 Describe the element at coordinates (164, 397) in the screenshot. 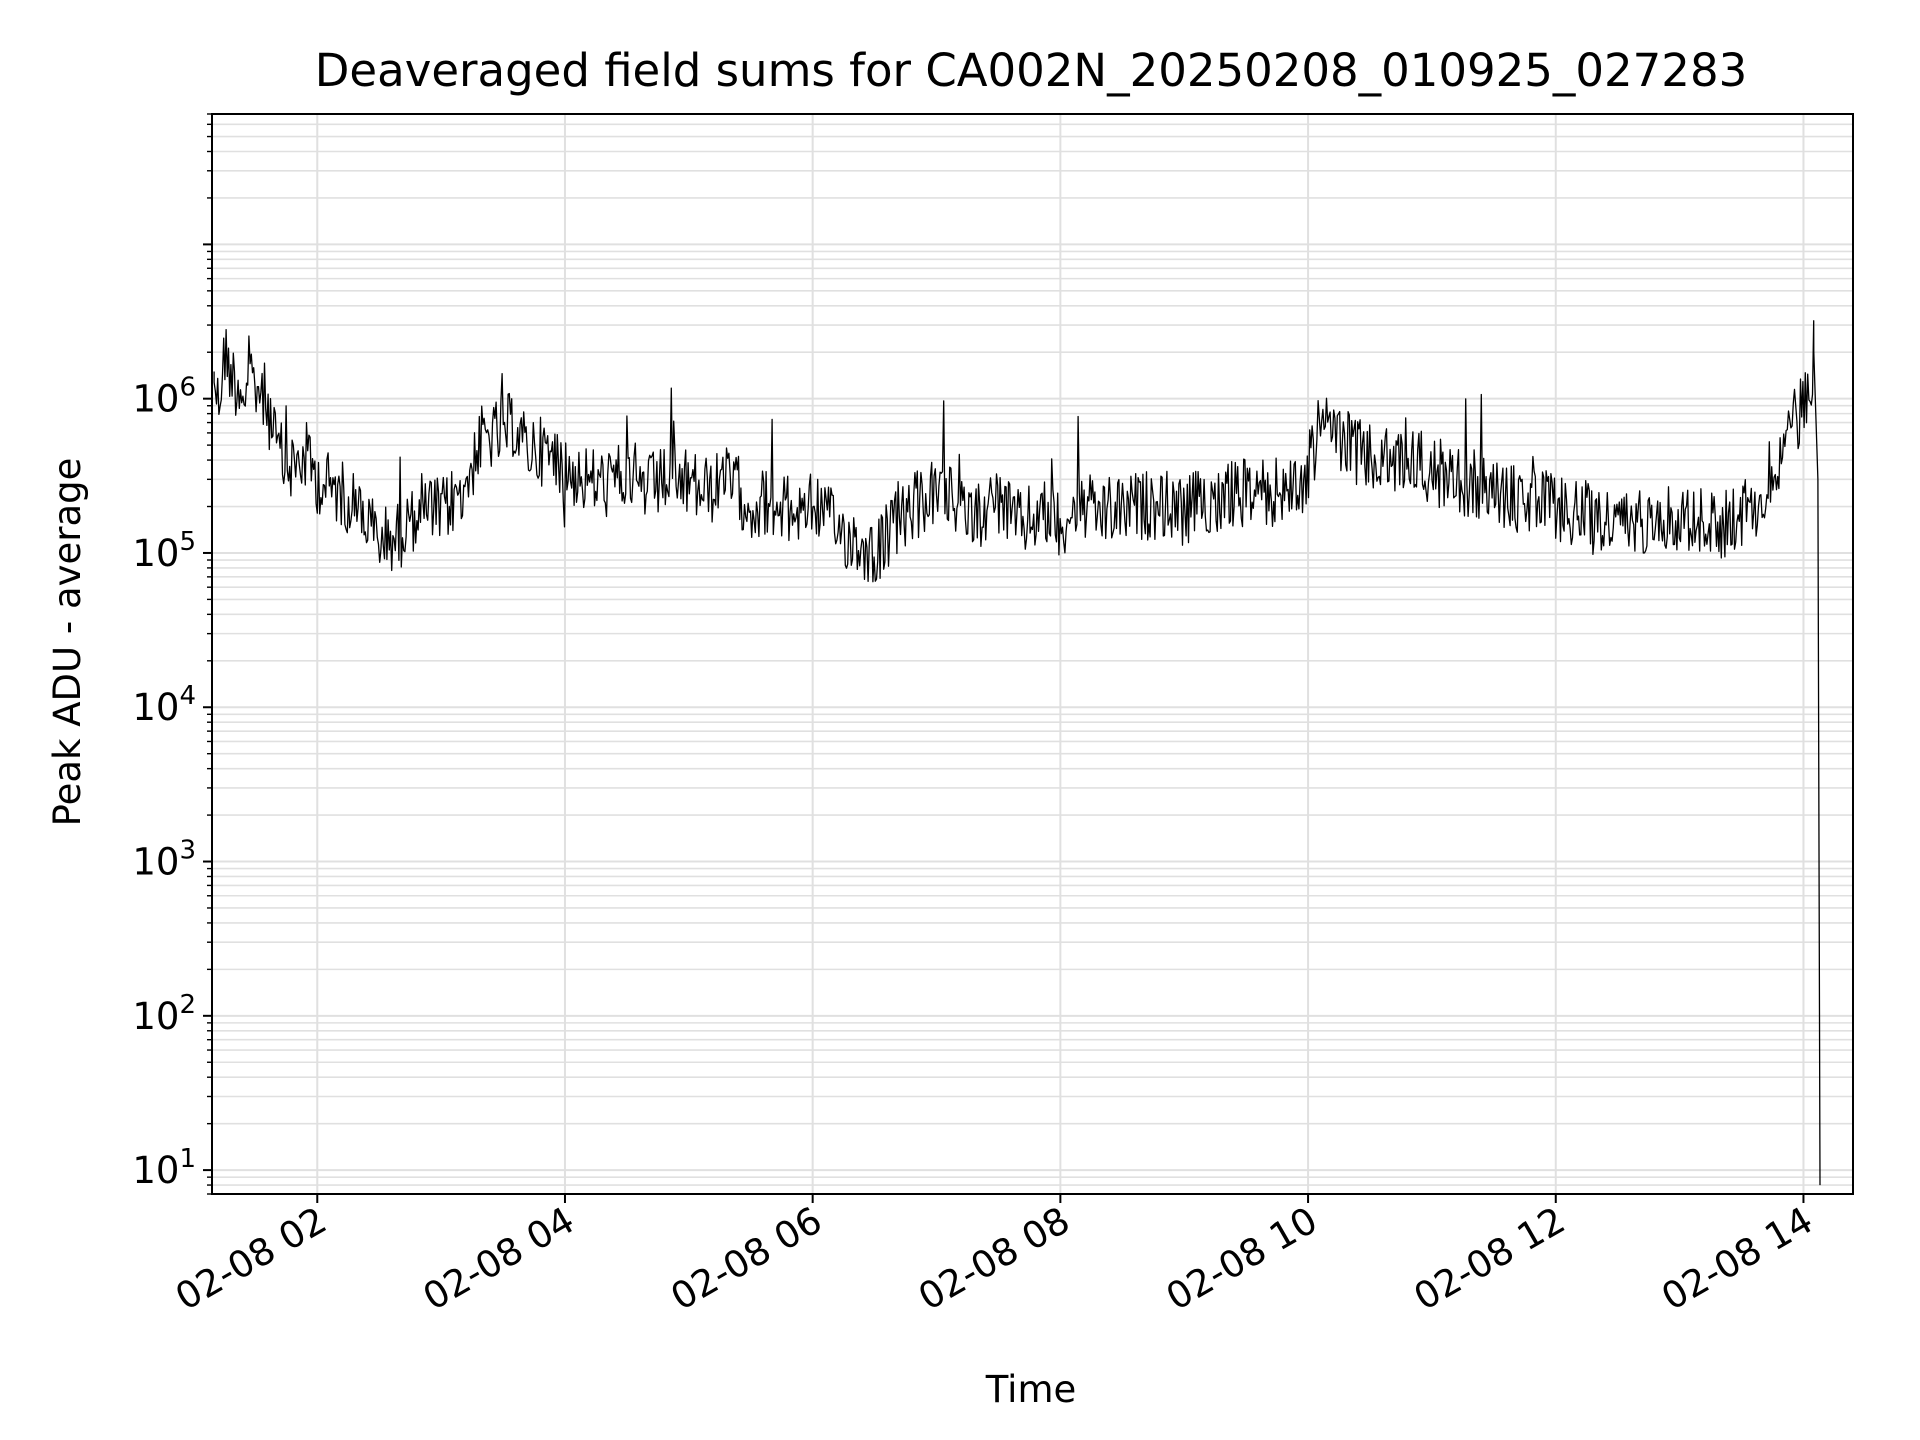

I see `y-tick-label: 106` at that location.